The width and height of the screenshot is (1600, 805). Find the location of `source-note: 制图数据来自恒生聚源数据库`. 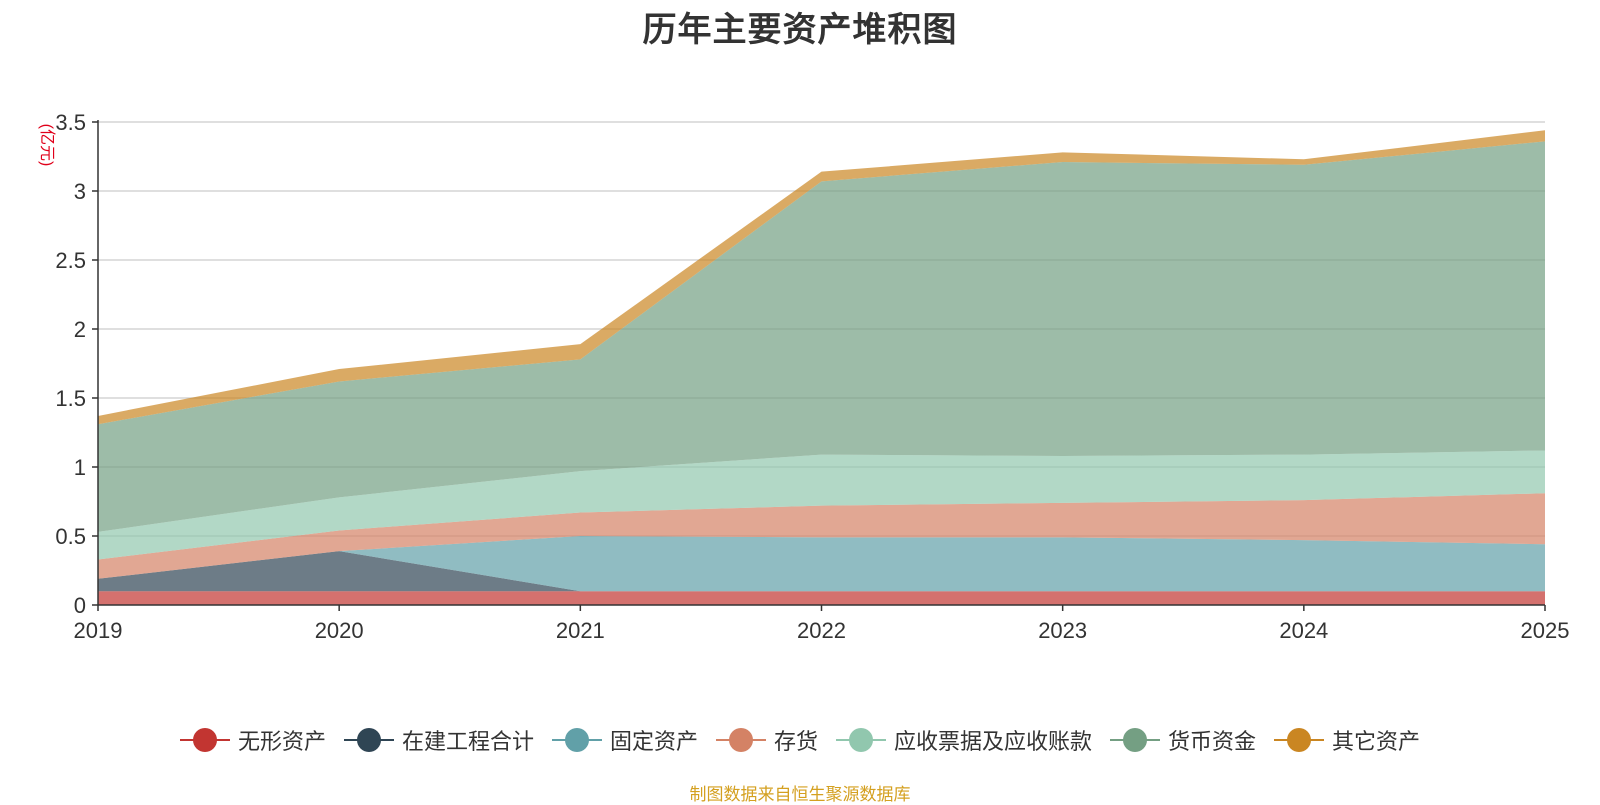

source-note: 制图数据来自恒生聚源数据库 is located at coordinates (800, 795).